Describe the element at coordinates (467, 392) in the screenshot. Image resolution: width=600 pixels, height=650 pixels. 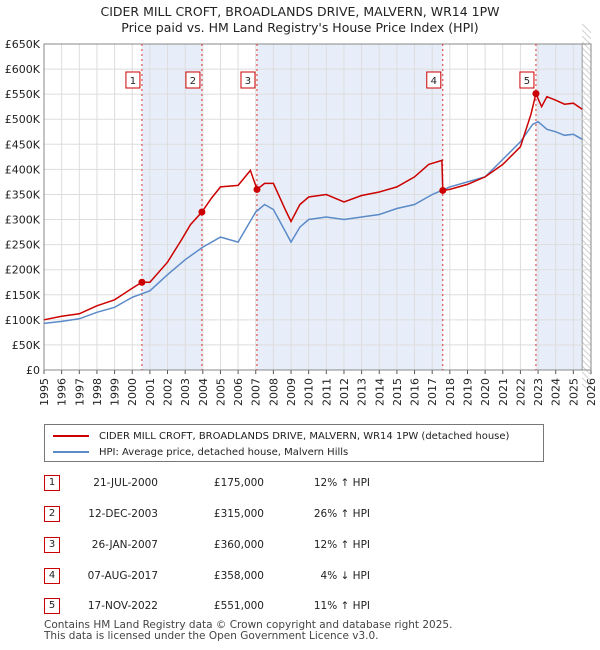
I see `x-tick-label: 2019` at that location.